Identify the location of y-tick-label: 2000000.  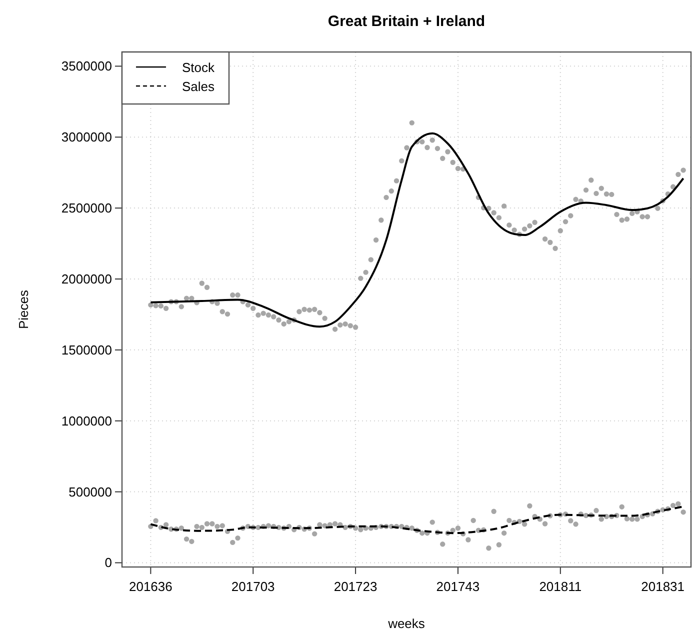
(86, 278).